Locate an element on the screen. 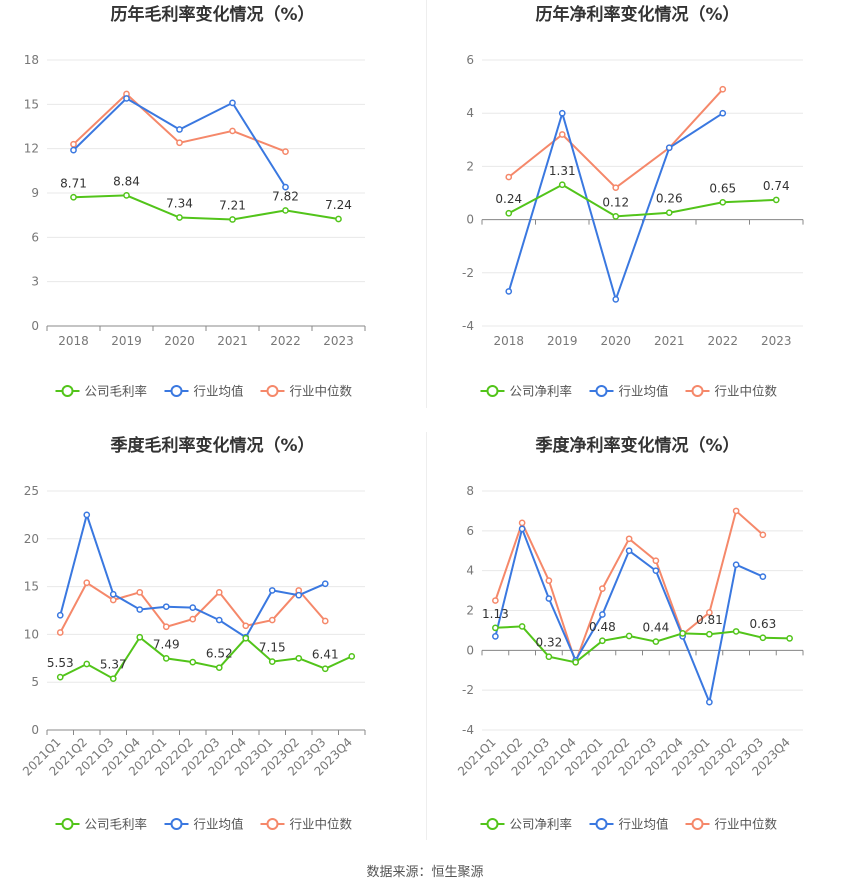  data-label: 7.82 is located at coordinates (285, 196).